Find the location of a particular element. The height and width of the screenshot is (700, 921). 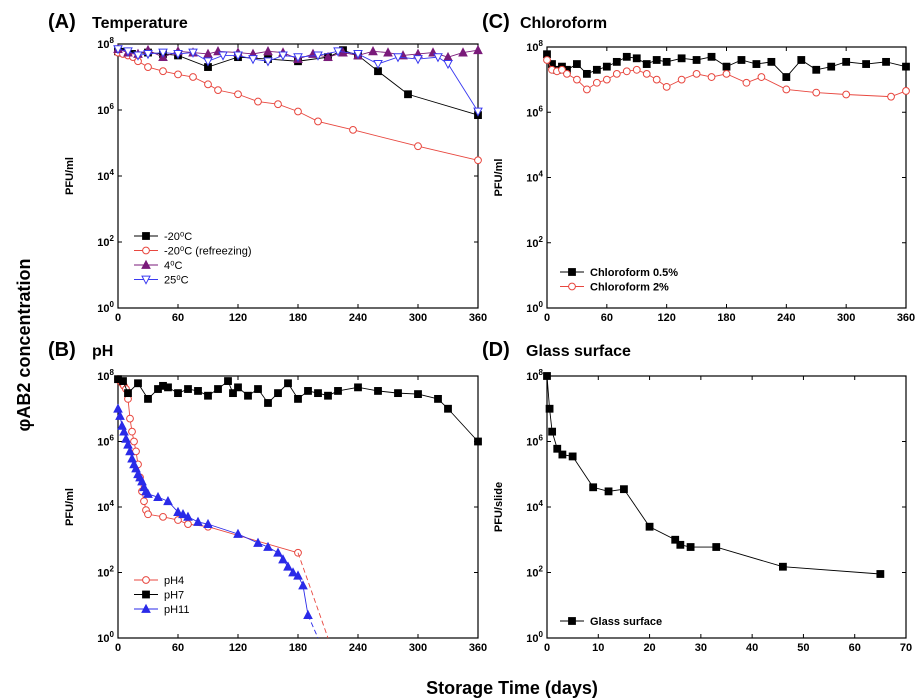

y-axis-label: PFU/ml is located at coordinates (499, 178).